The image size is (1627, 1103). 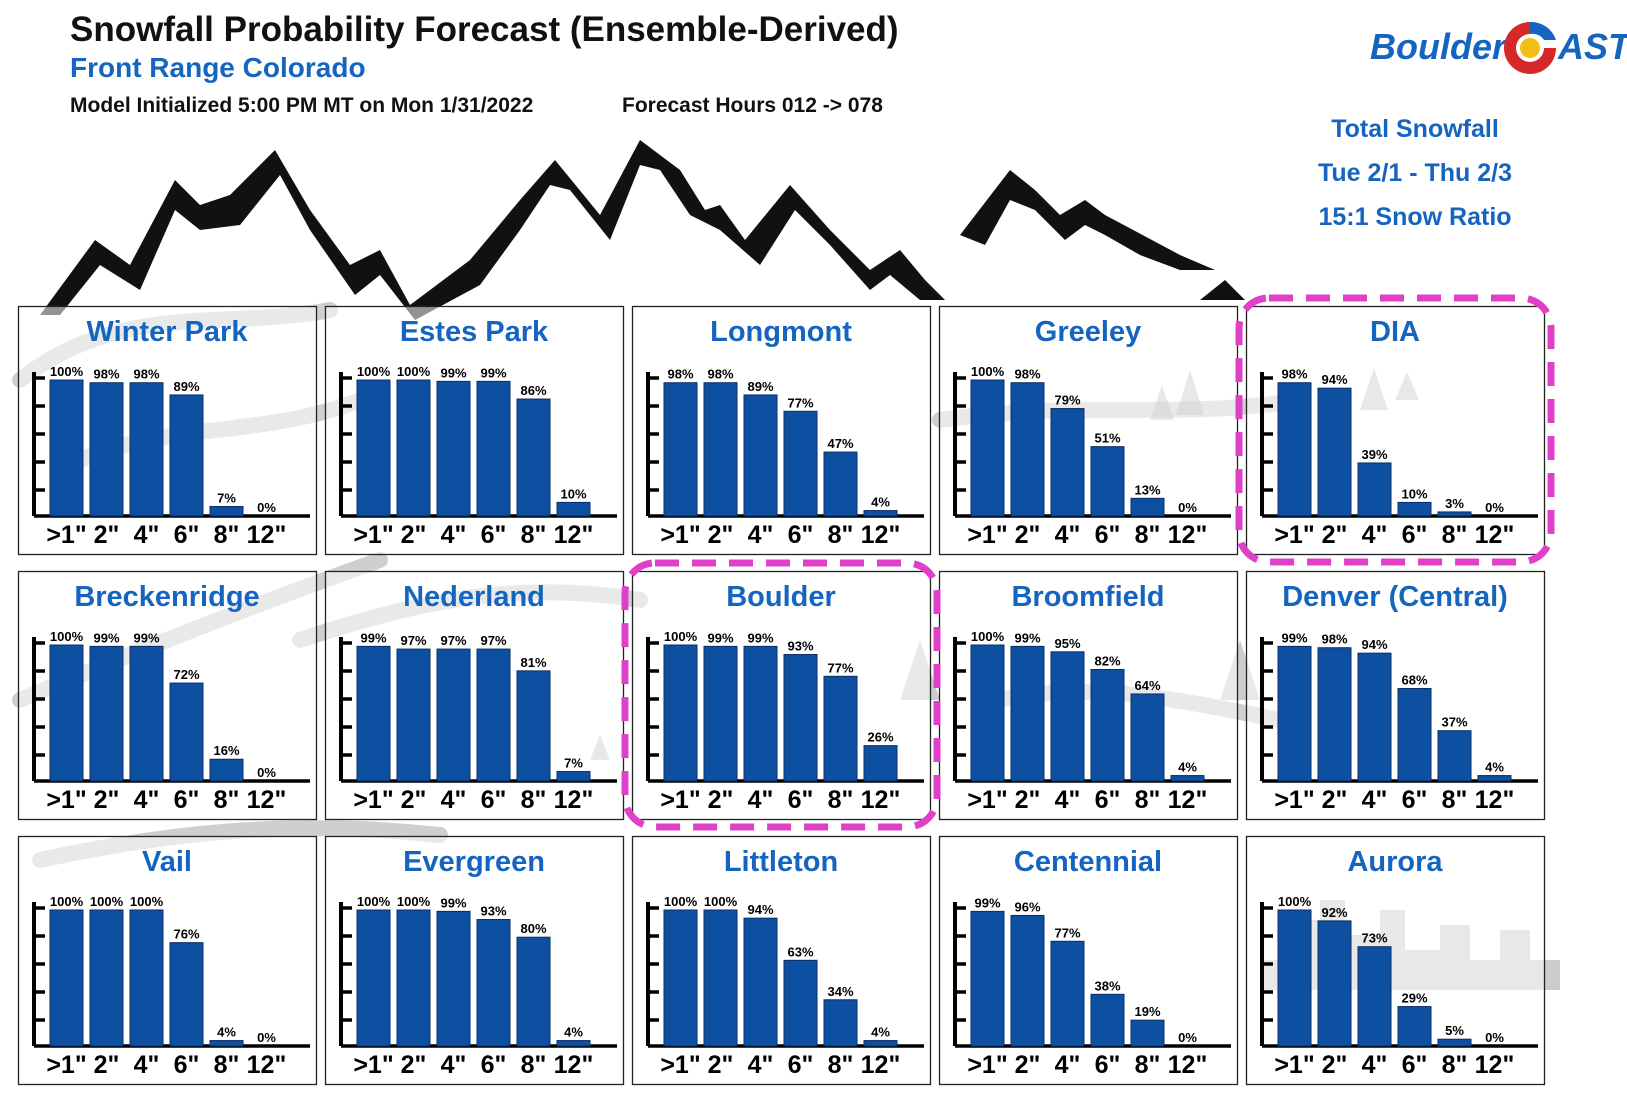 What do you see at coordinates (1374, 938) in the screenshot?
I see `bar-value-label: 73%` at bounding box center [1374, 938].